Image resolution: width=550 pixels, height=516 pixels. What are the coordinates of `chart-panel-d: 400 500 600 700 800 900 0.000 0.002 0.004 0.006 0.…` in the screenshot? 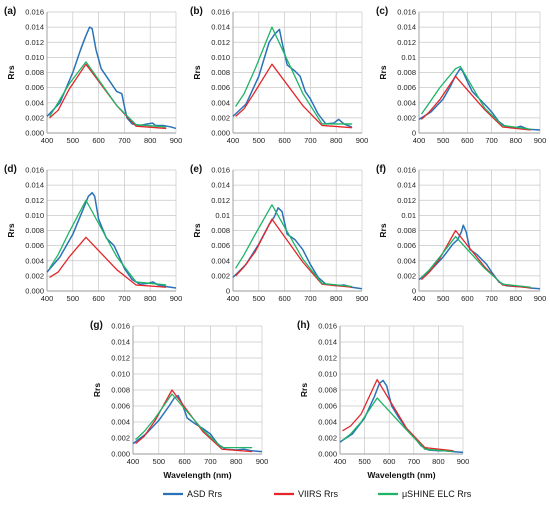 It's located at (93, 233).